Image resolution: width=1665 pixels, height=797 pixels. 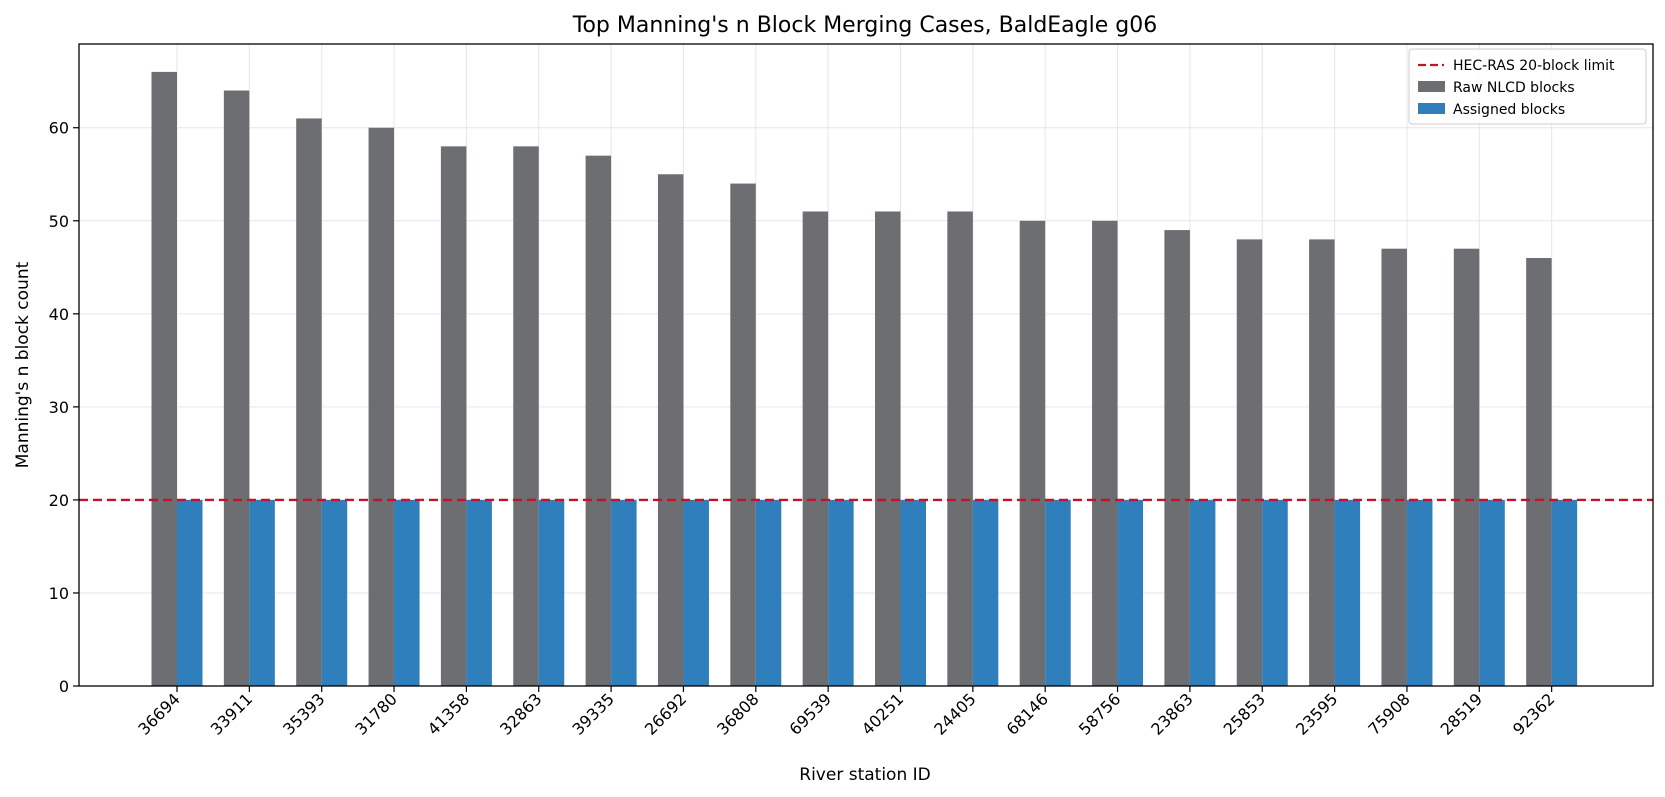 What do you see at coordinates (1534, 66) in the screenshot?
I see `legend-label-reference-line: HEC-RAS 20-block limit` at bounding box center [1534, 66].